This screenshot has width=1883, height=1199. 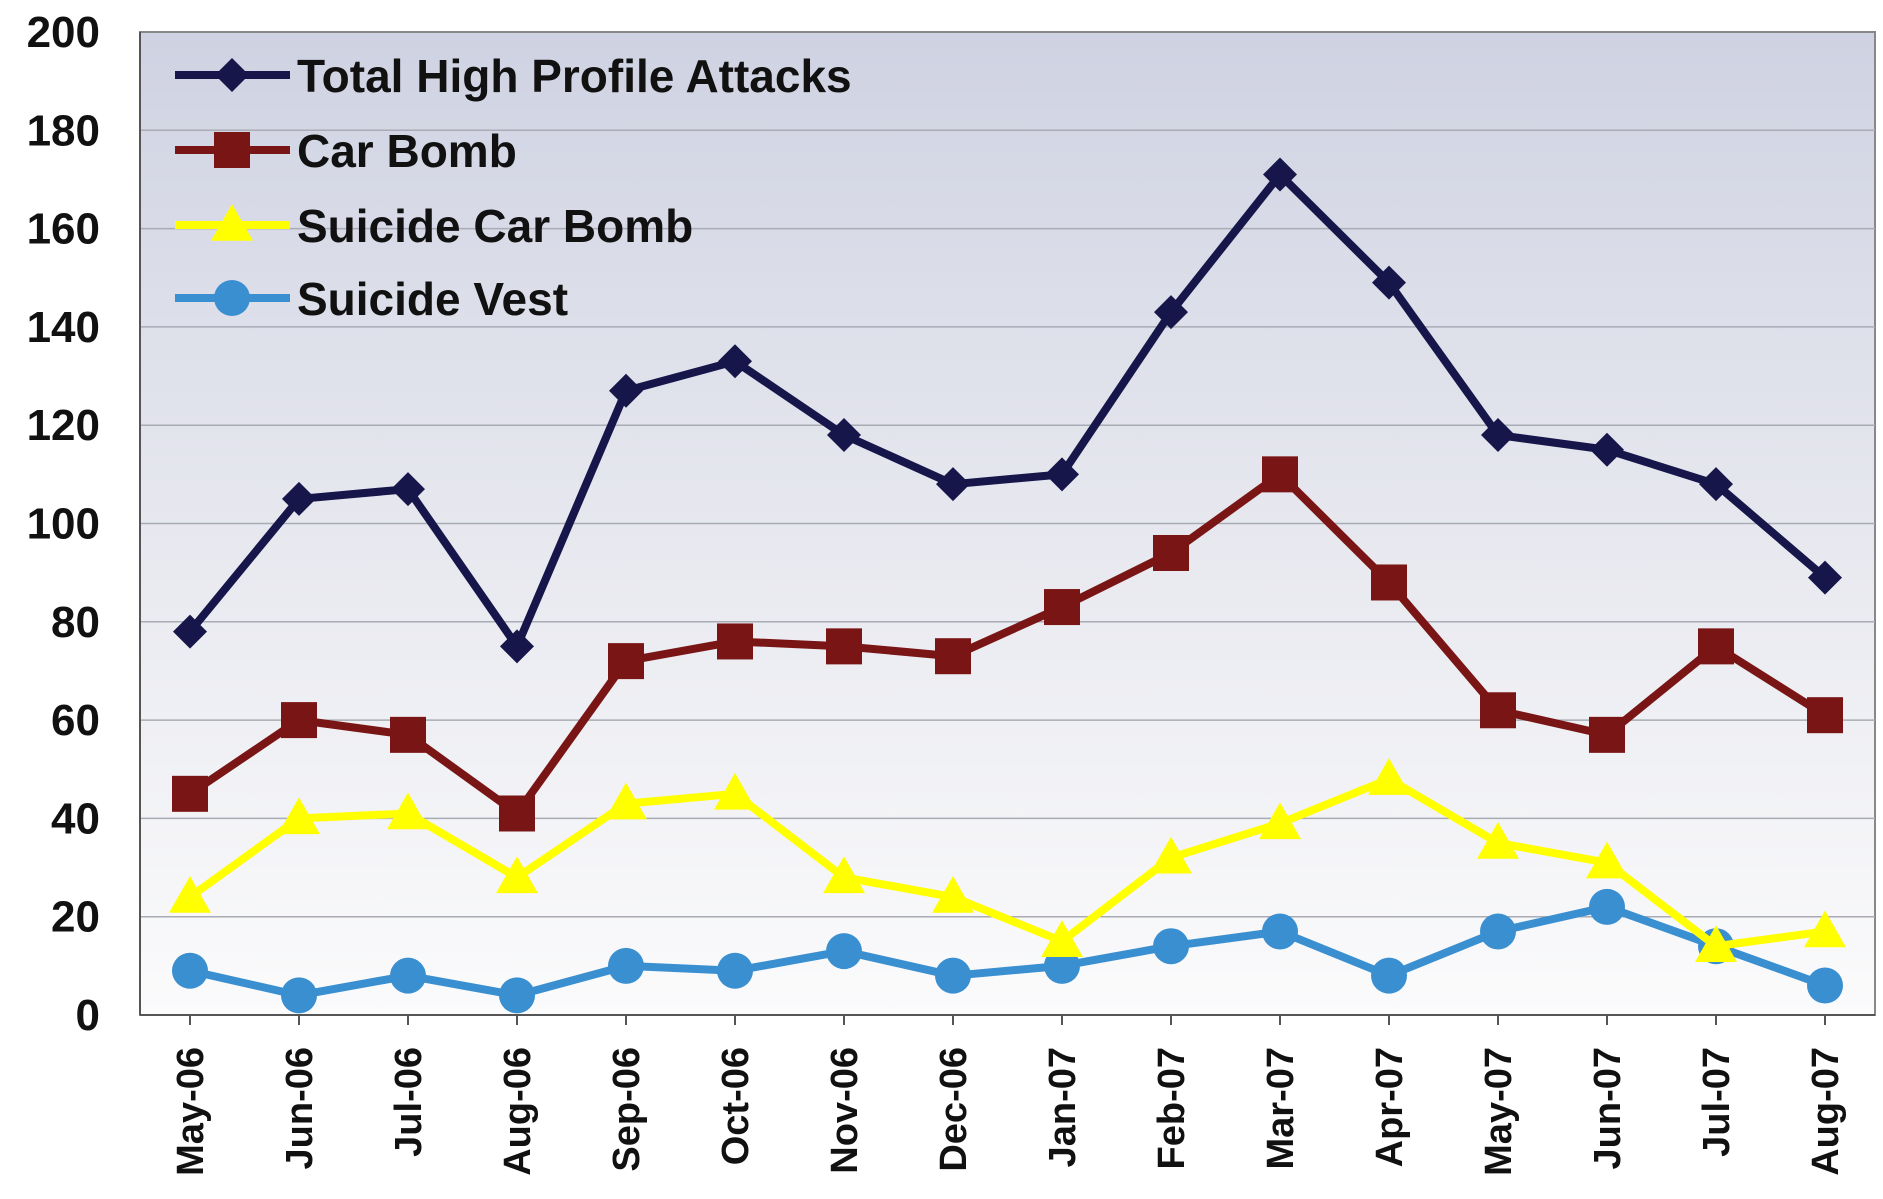 What do you see at coordinates (232, 222) in the screenshot?
I see `legend-marker-triangle` at bounding box center [232, 222].